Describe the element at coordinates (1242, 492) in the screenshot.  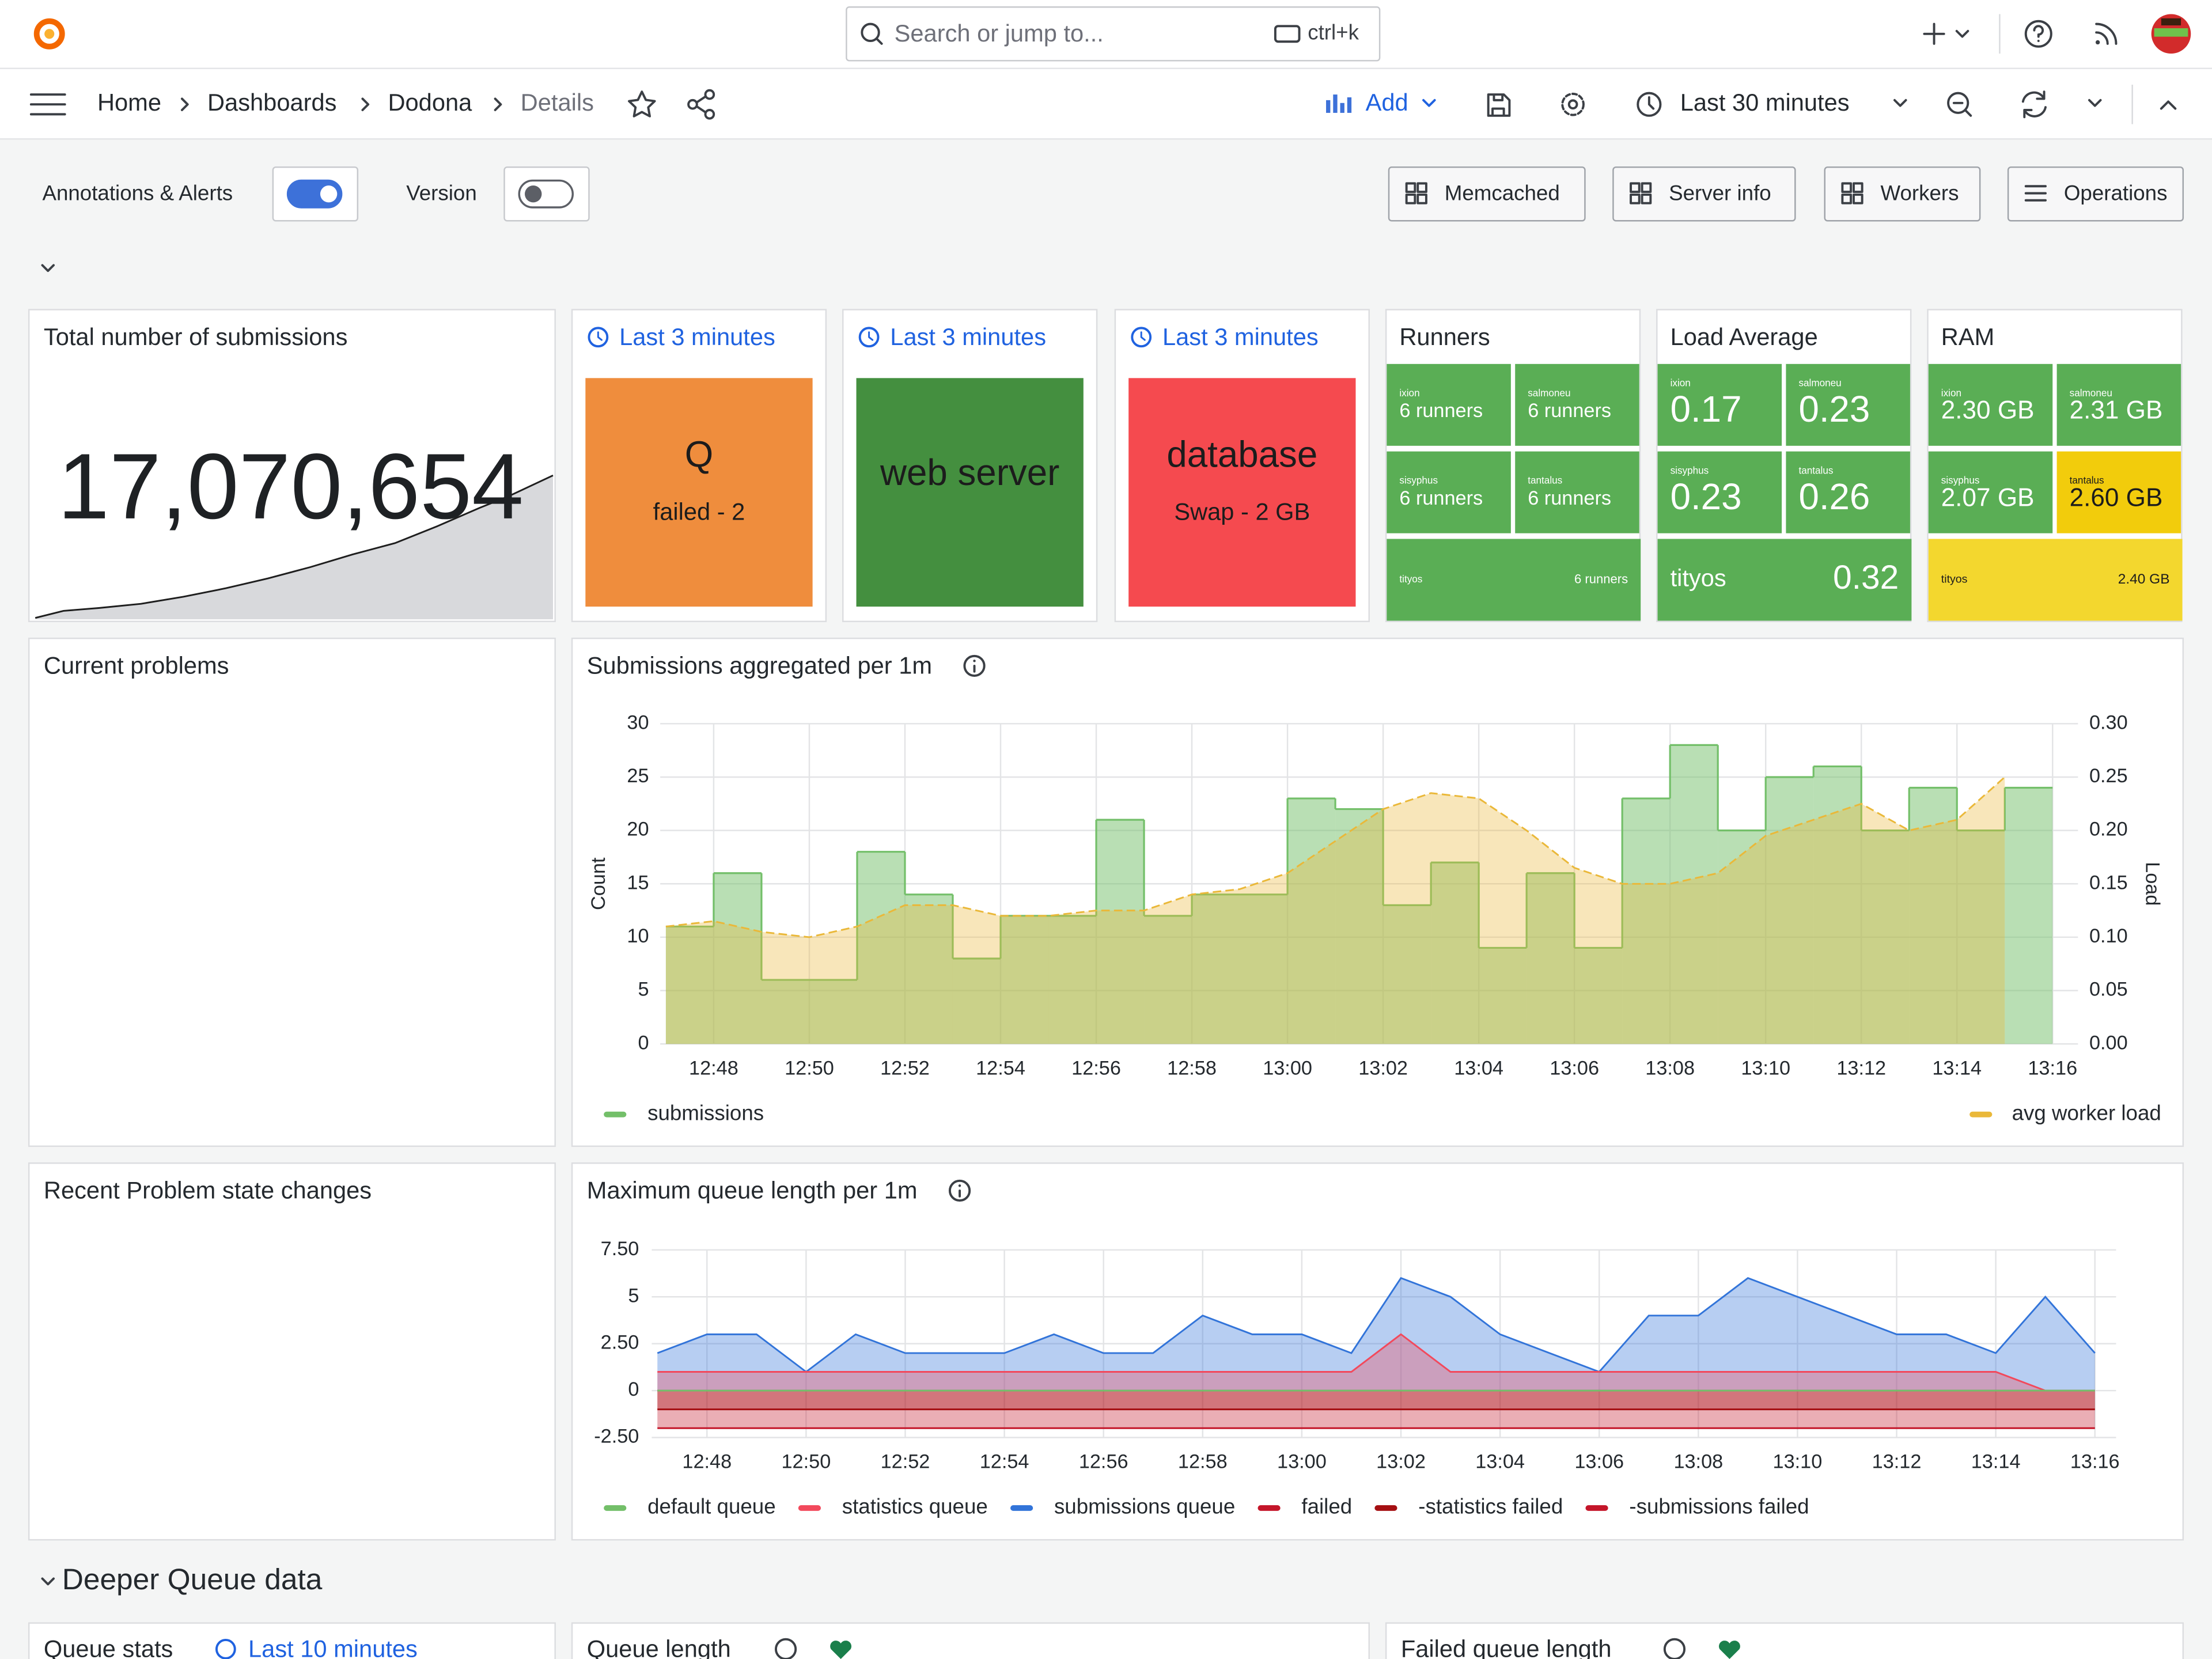
I see `status-tile` at that location.